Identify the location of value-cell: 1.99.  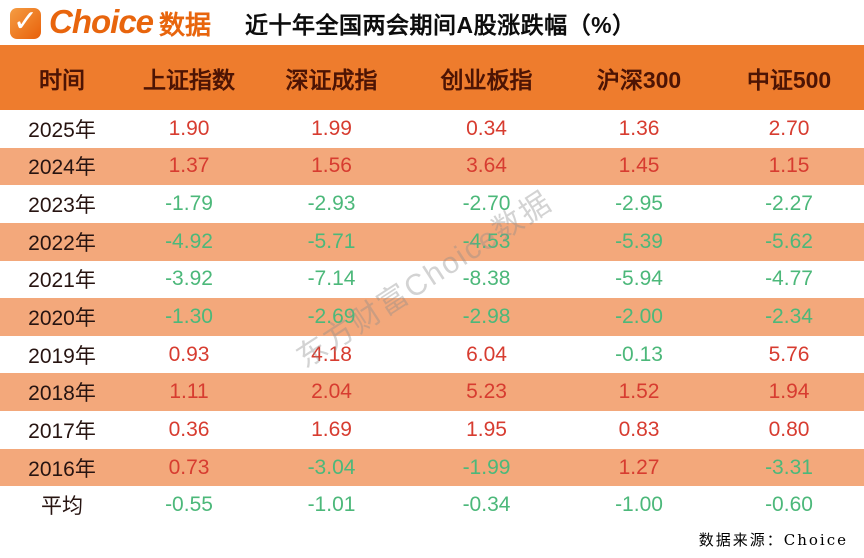
(331, 128).